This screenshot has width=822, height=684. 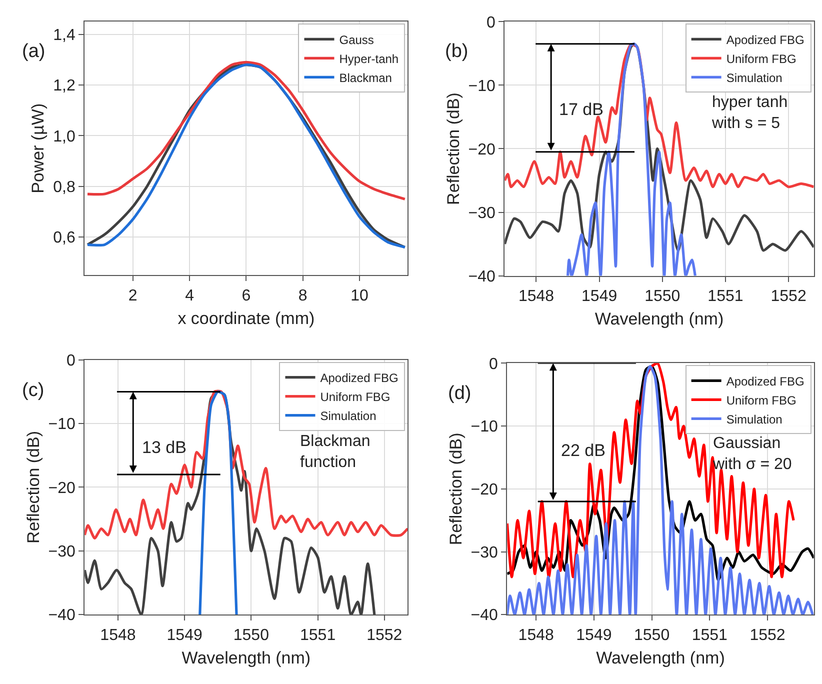 What do you see at coordinates (369, 59) in the screenshot?
I see `legend-label: Hyper-tanh` at bounding box center [369, 59].